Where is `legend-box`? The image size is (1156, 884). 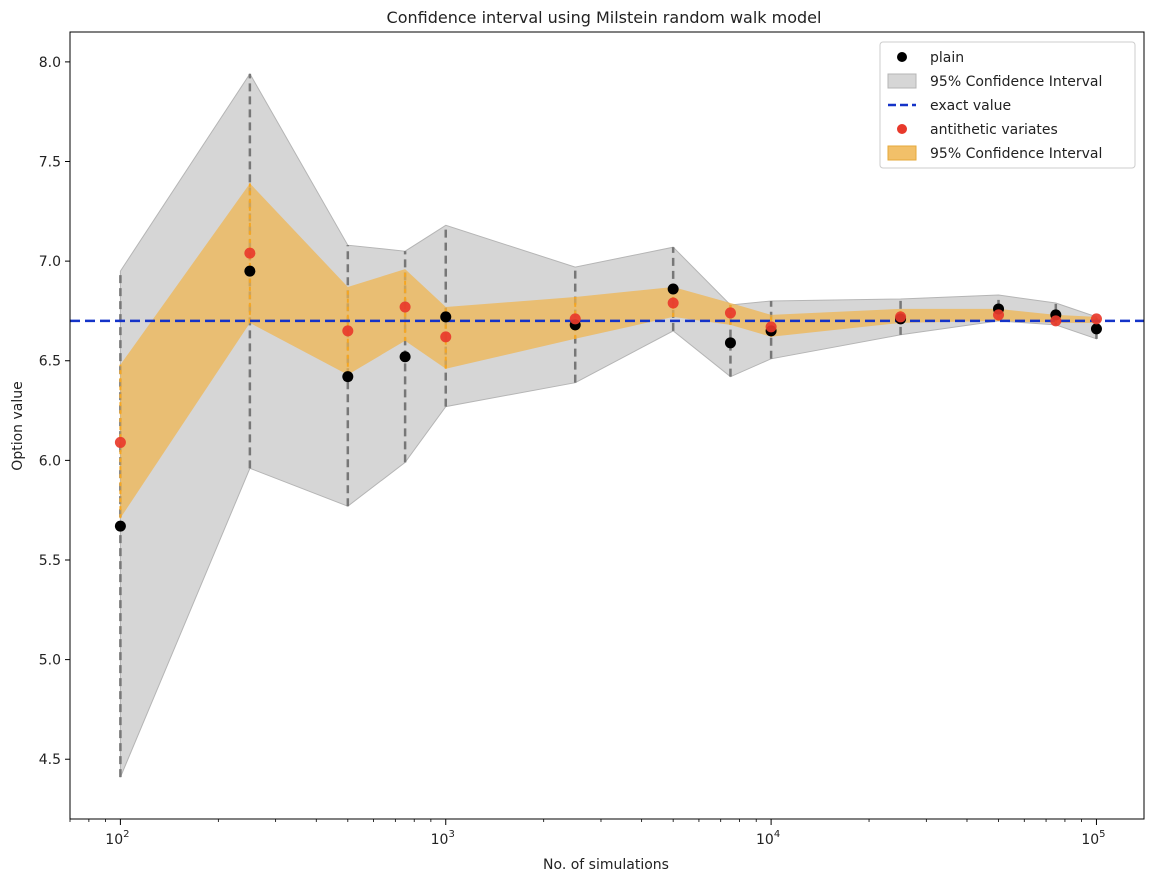 legend-box is located at coordinates (1007, 105).